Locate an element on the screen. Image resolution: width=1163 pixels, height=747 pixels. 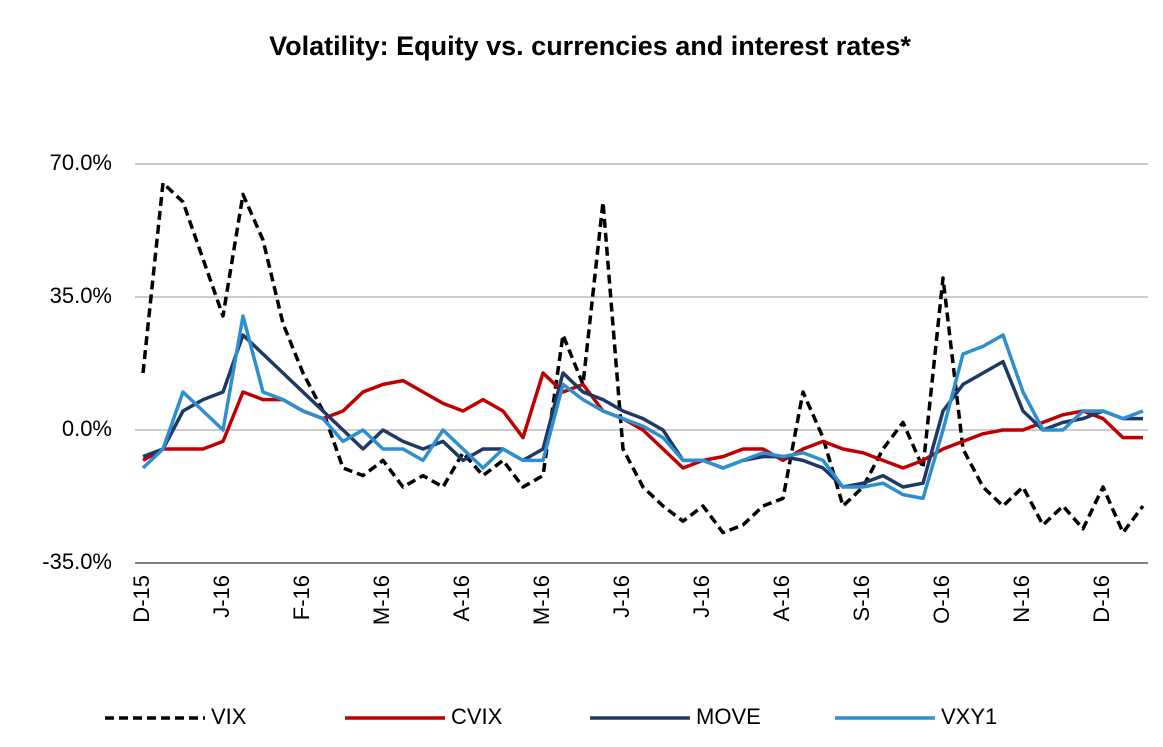
x-tick-label: O-16 is located at coordinates (941, 599).